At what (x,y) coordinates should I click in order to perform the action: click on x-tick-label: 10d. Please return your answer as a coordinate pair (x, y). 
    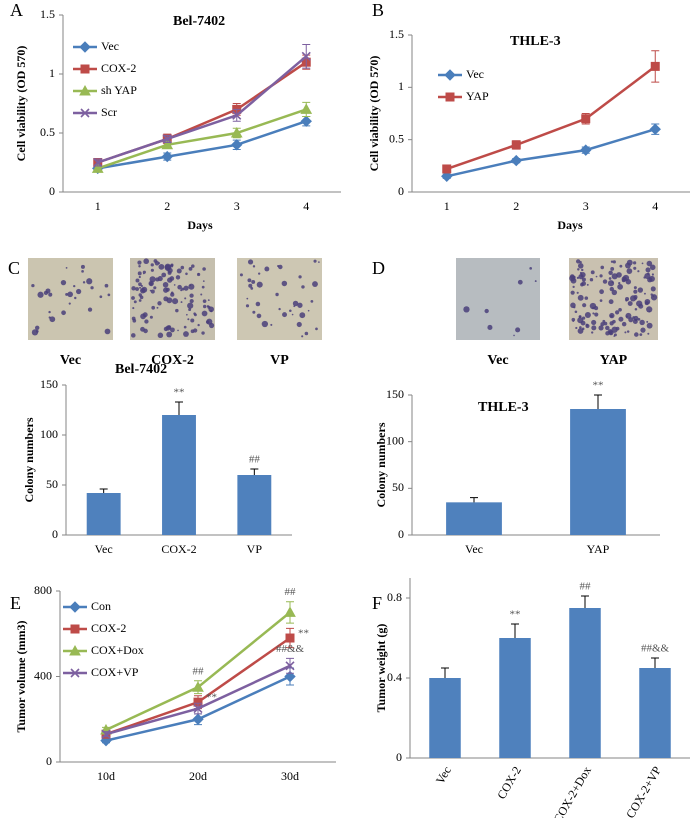
    Looking at the image, I should click on (106, 776).